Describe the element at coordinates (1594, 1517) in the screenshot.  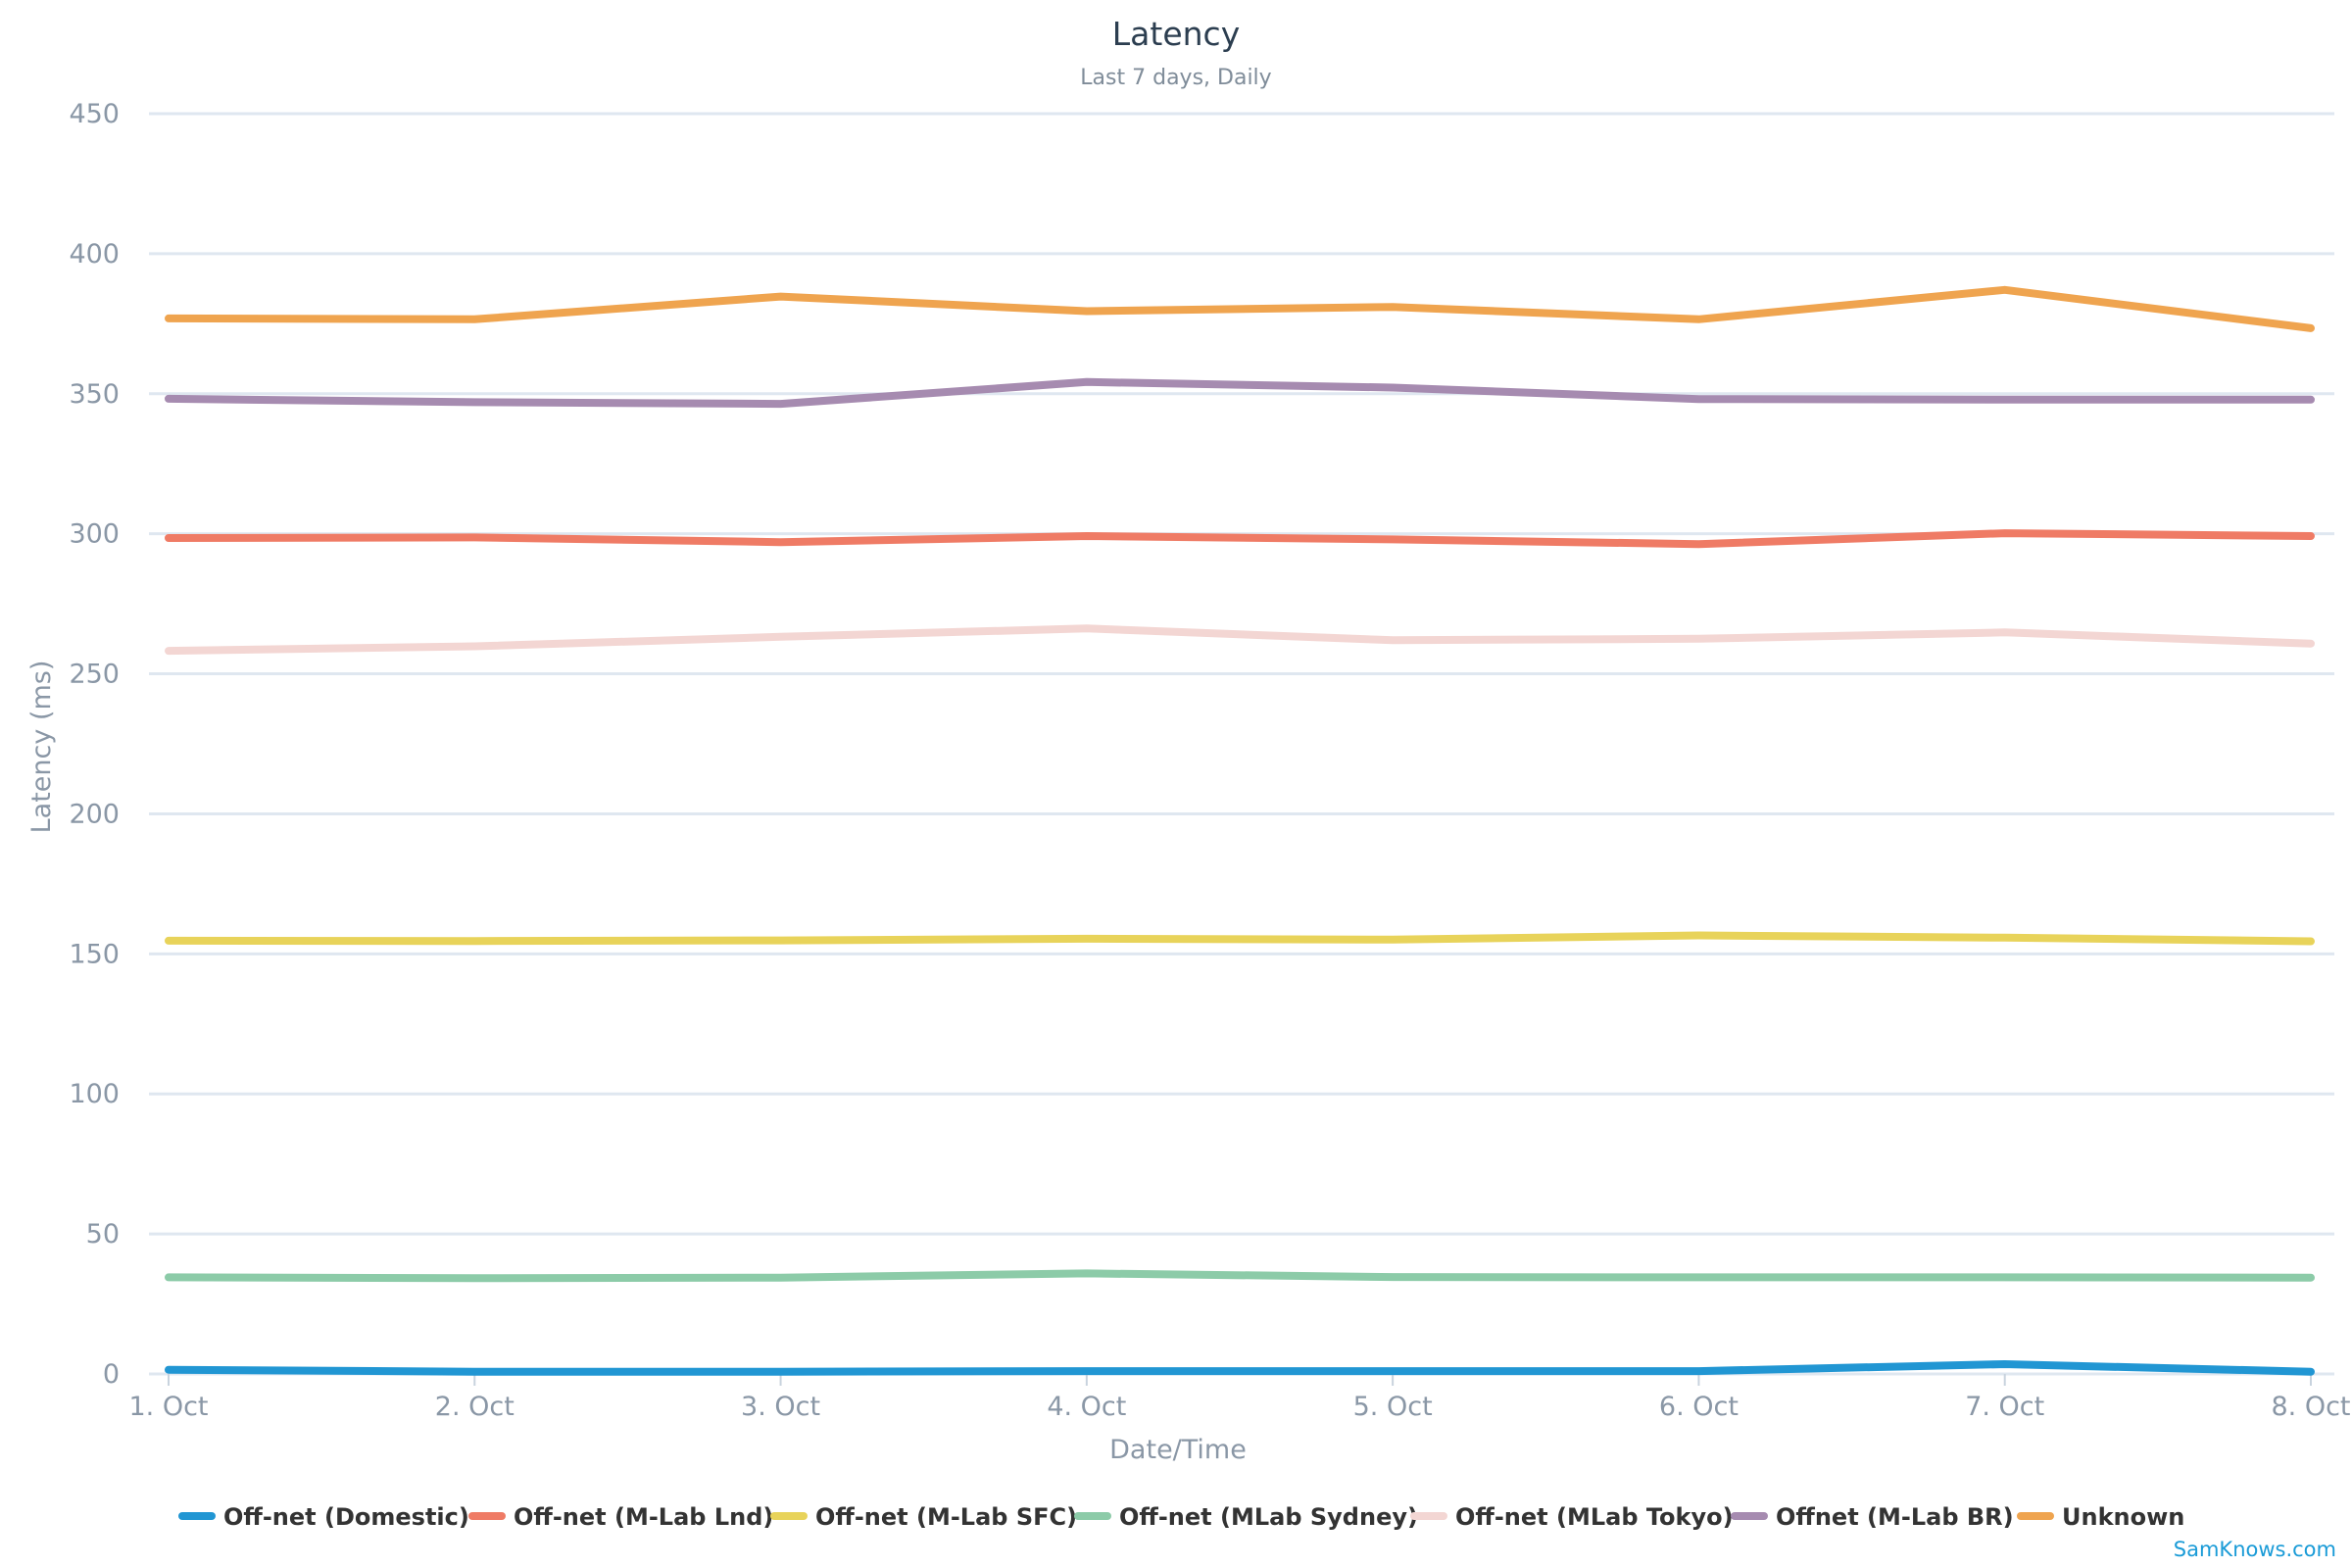
I see `legend-label: Off-net (MLab Tokyo)` at that location.